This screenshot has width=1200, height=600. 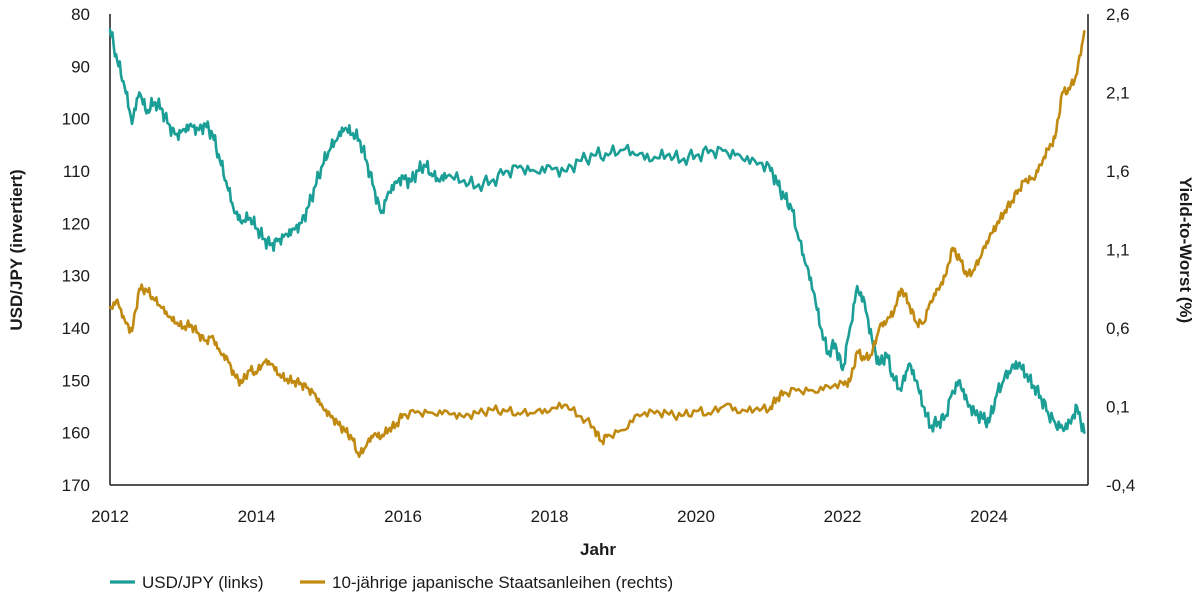 What do you see at coordinates (80, 66) in the screenshot?
I see `left-tick-label: 90` at bounding box center [80, 66].